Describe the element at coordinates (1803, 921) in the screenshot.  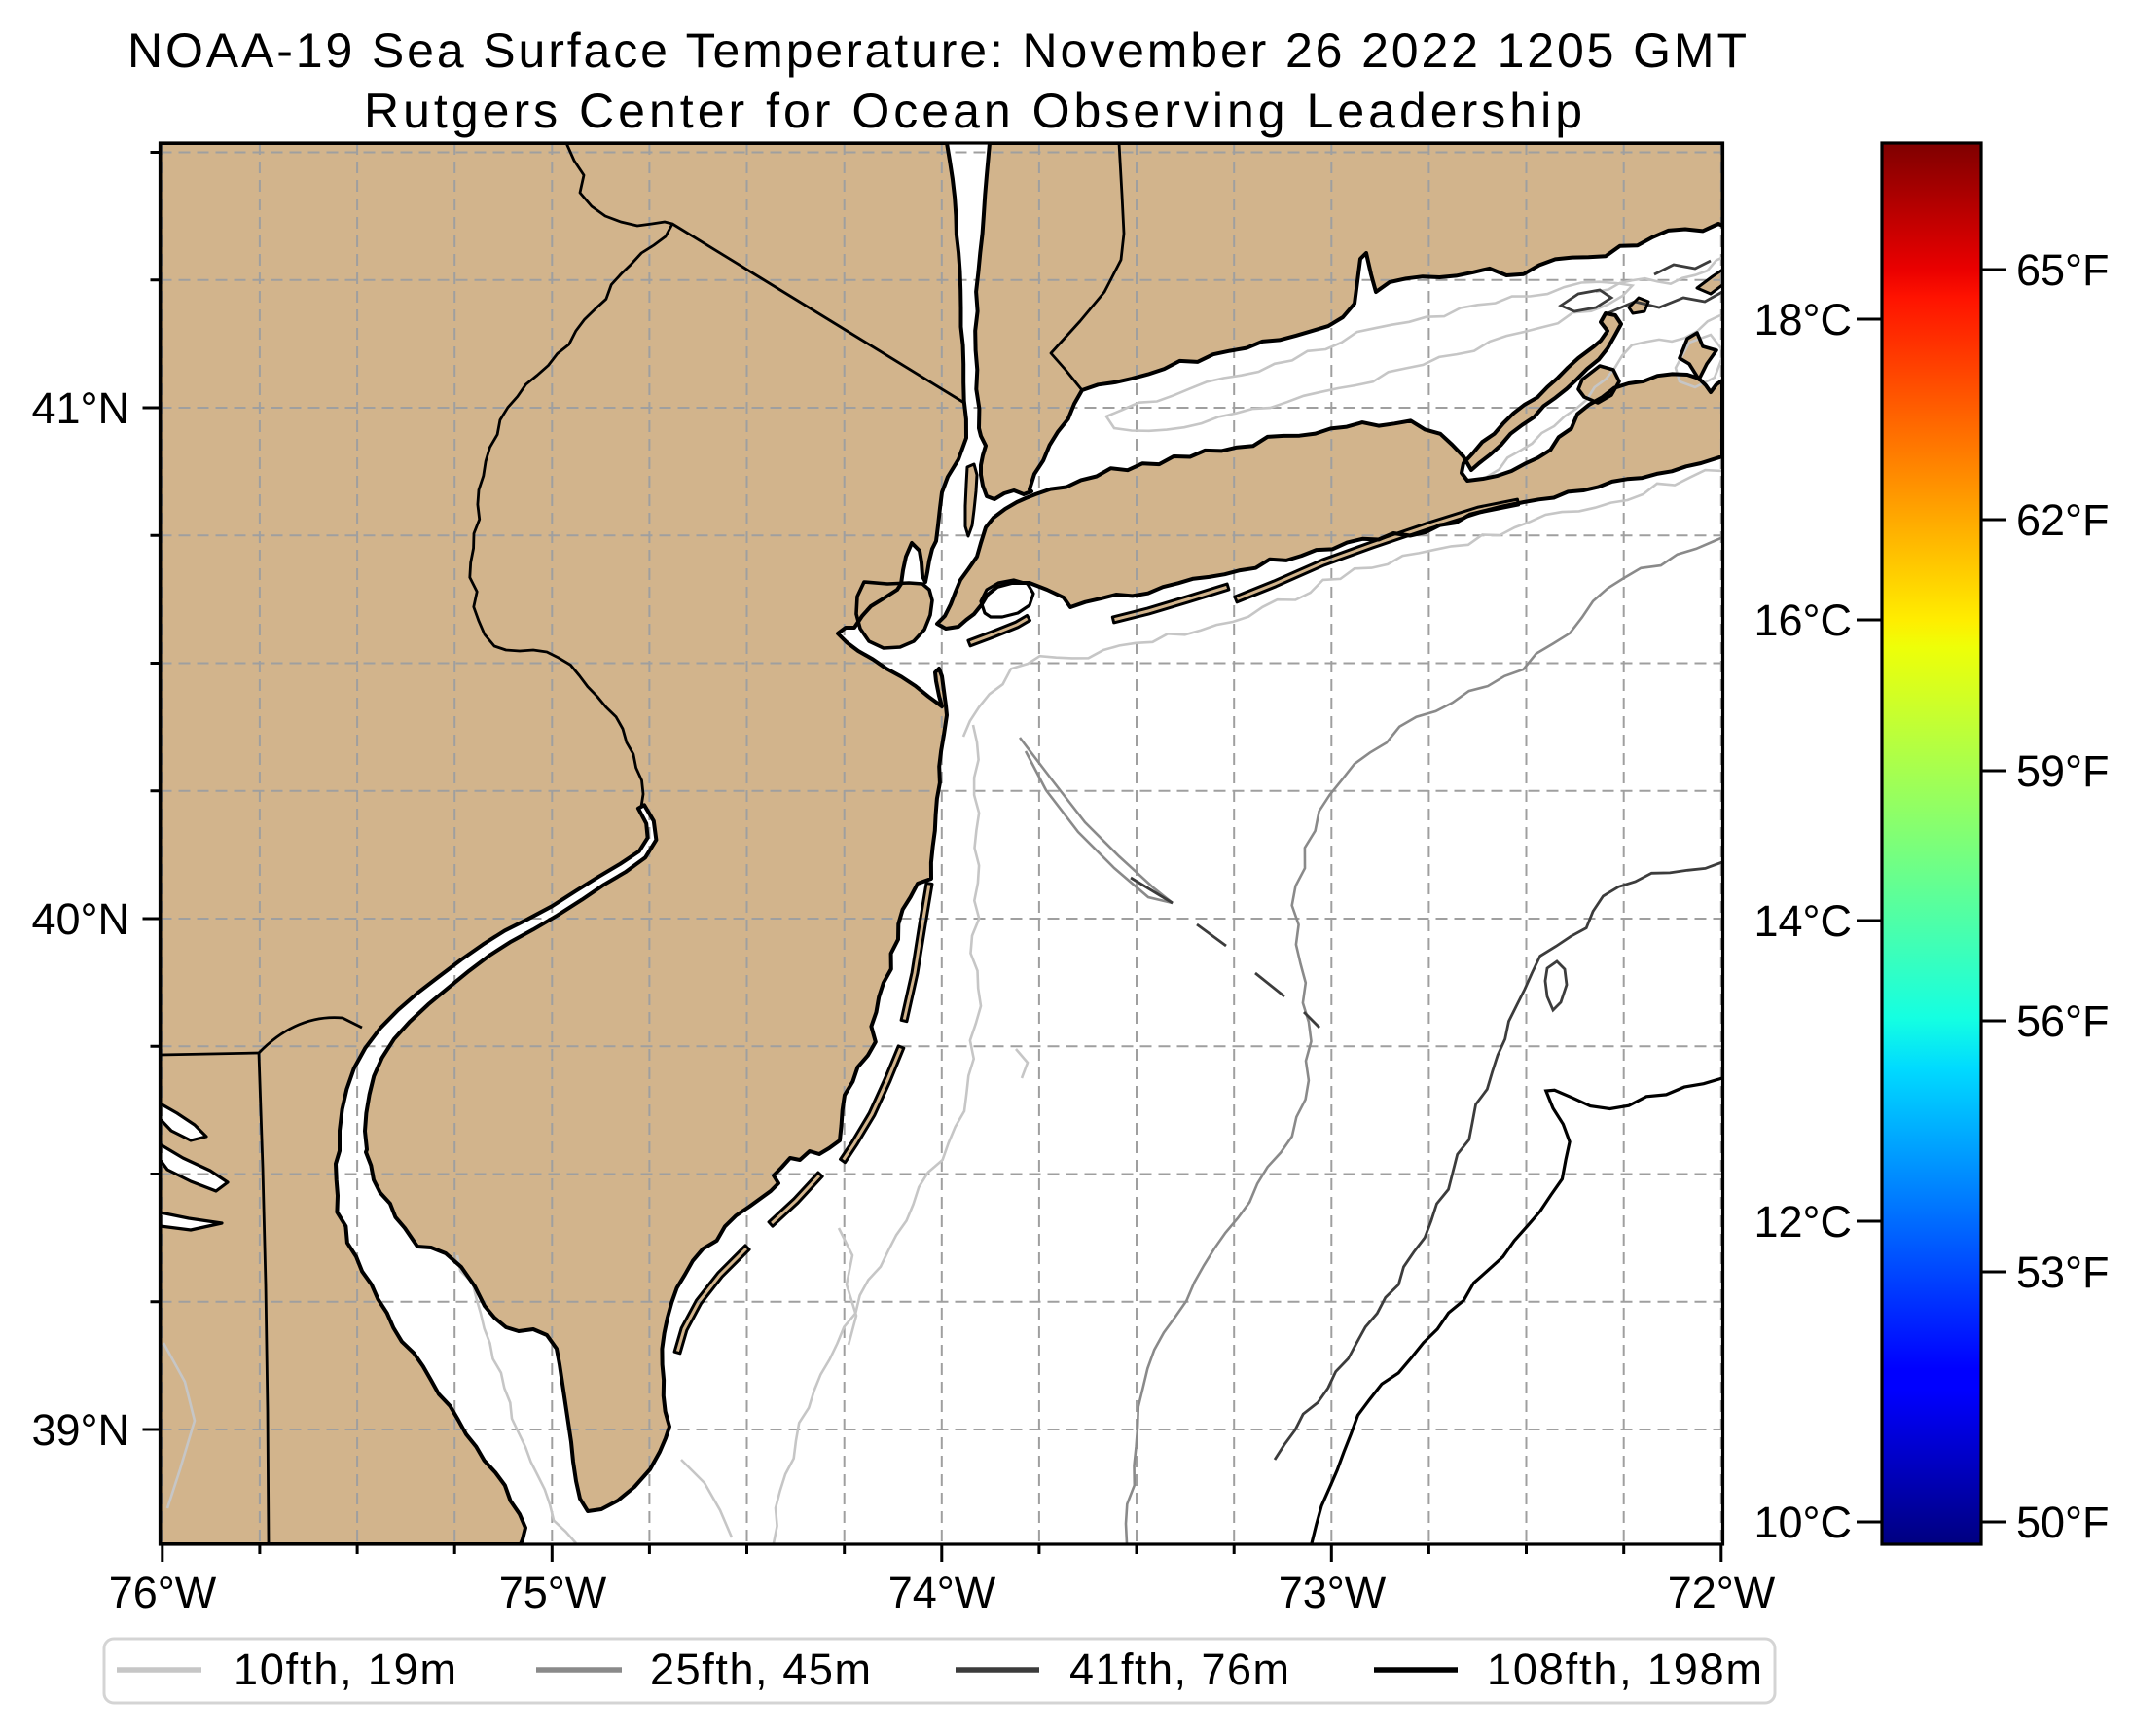
I see `svg-text: 14°C` at that location.